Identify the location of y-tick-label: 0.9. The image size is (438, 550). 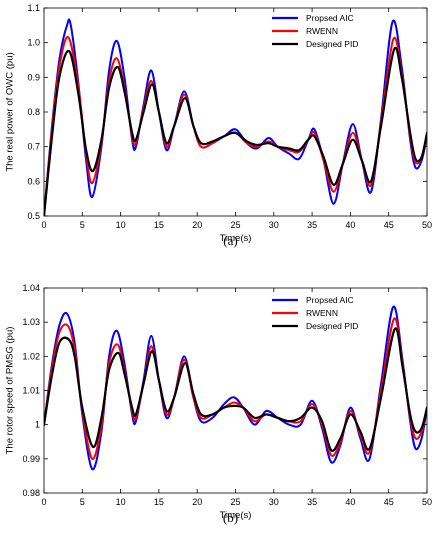
(33, 77).